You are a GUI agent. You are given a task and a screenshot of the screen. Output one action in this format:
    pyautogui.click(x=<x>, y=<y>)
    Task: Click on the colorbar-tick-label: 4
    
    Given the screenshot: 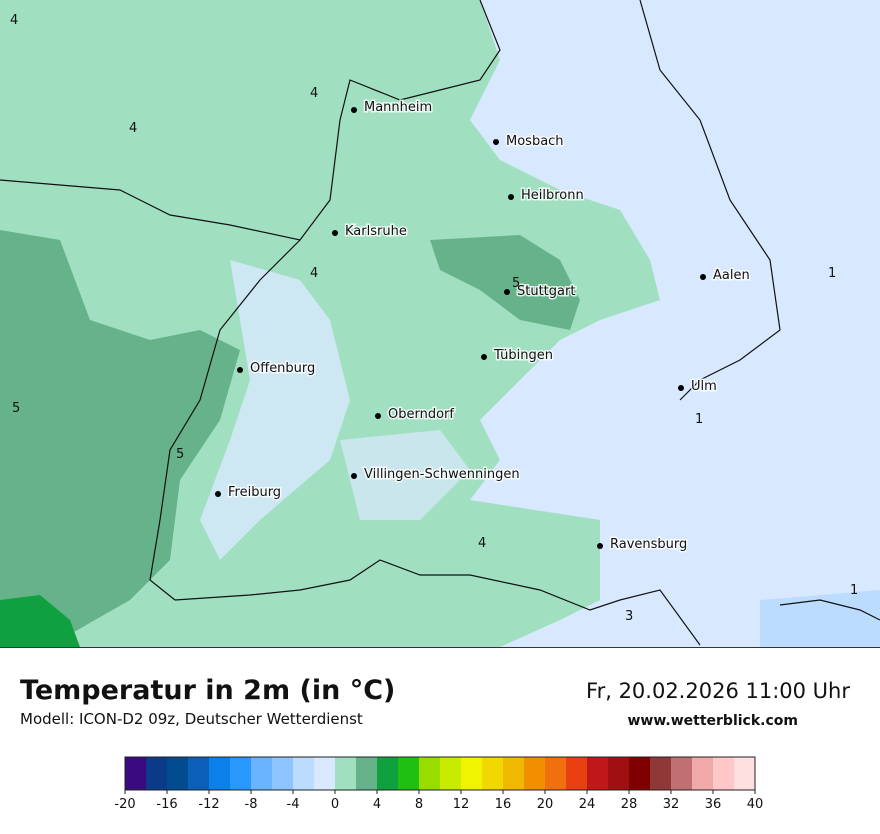 What is the action you would take?
    pyautogui.click(x=377, y=804)
    